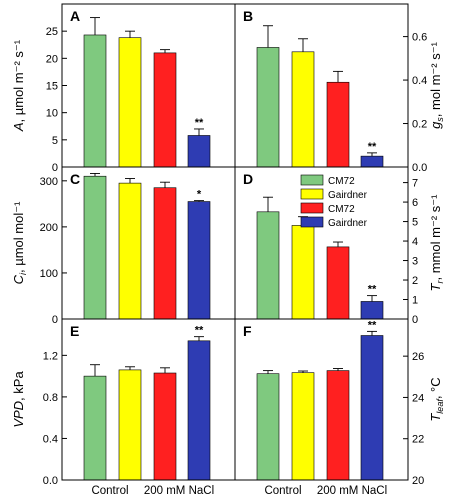  What do you see at coordinates (18, 399) in the screenshot?
I see `y-axis-label: VPD, kPa` at bounding box center [18, 399].